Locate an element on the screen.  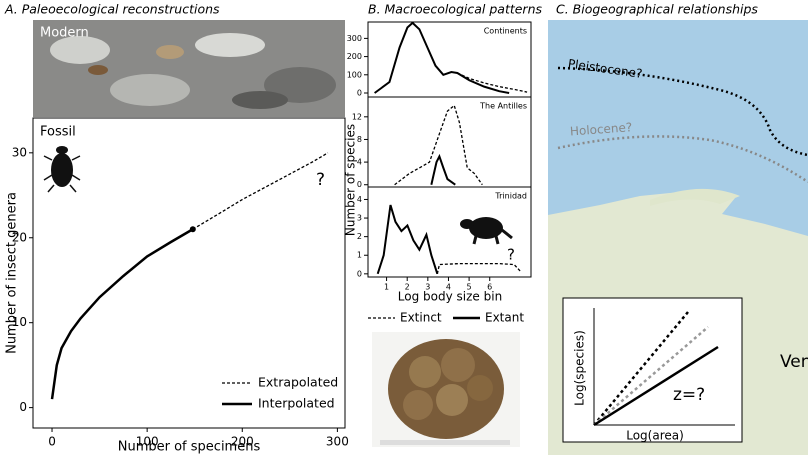
map-label: Ven is located at coordinates (794, 362).